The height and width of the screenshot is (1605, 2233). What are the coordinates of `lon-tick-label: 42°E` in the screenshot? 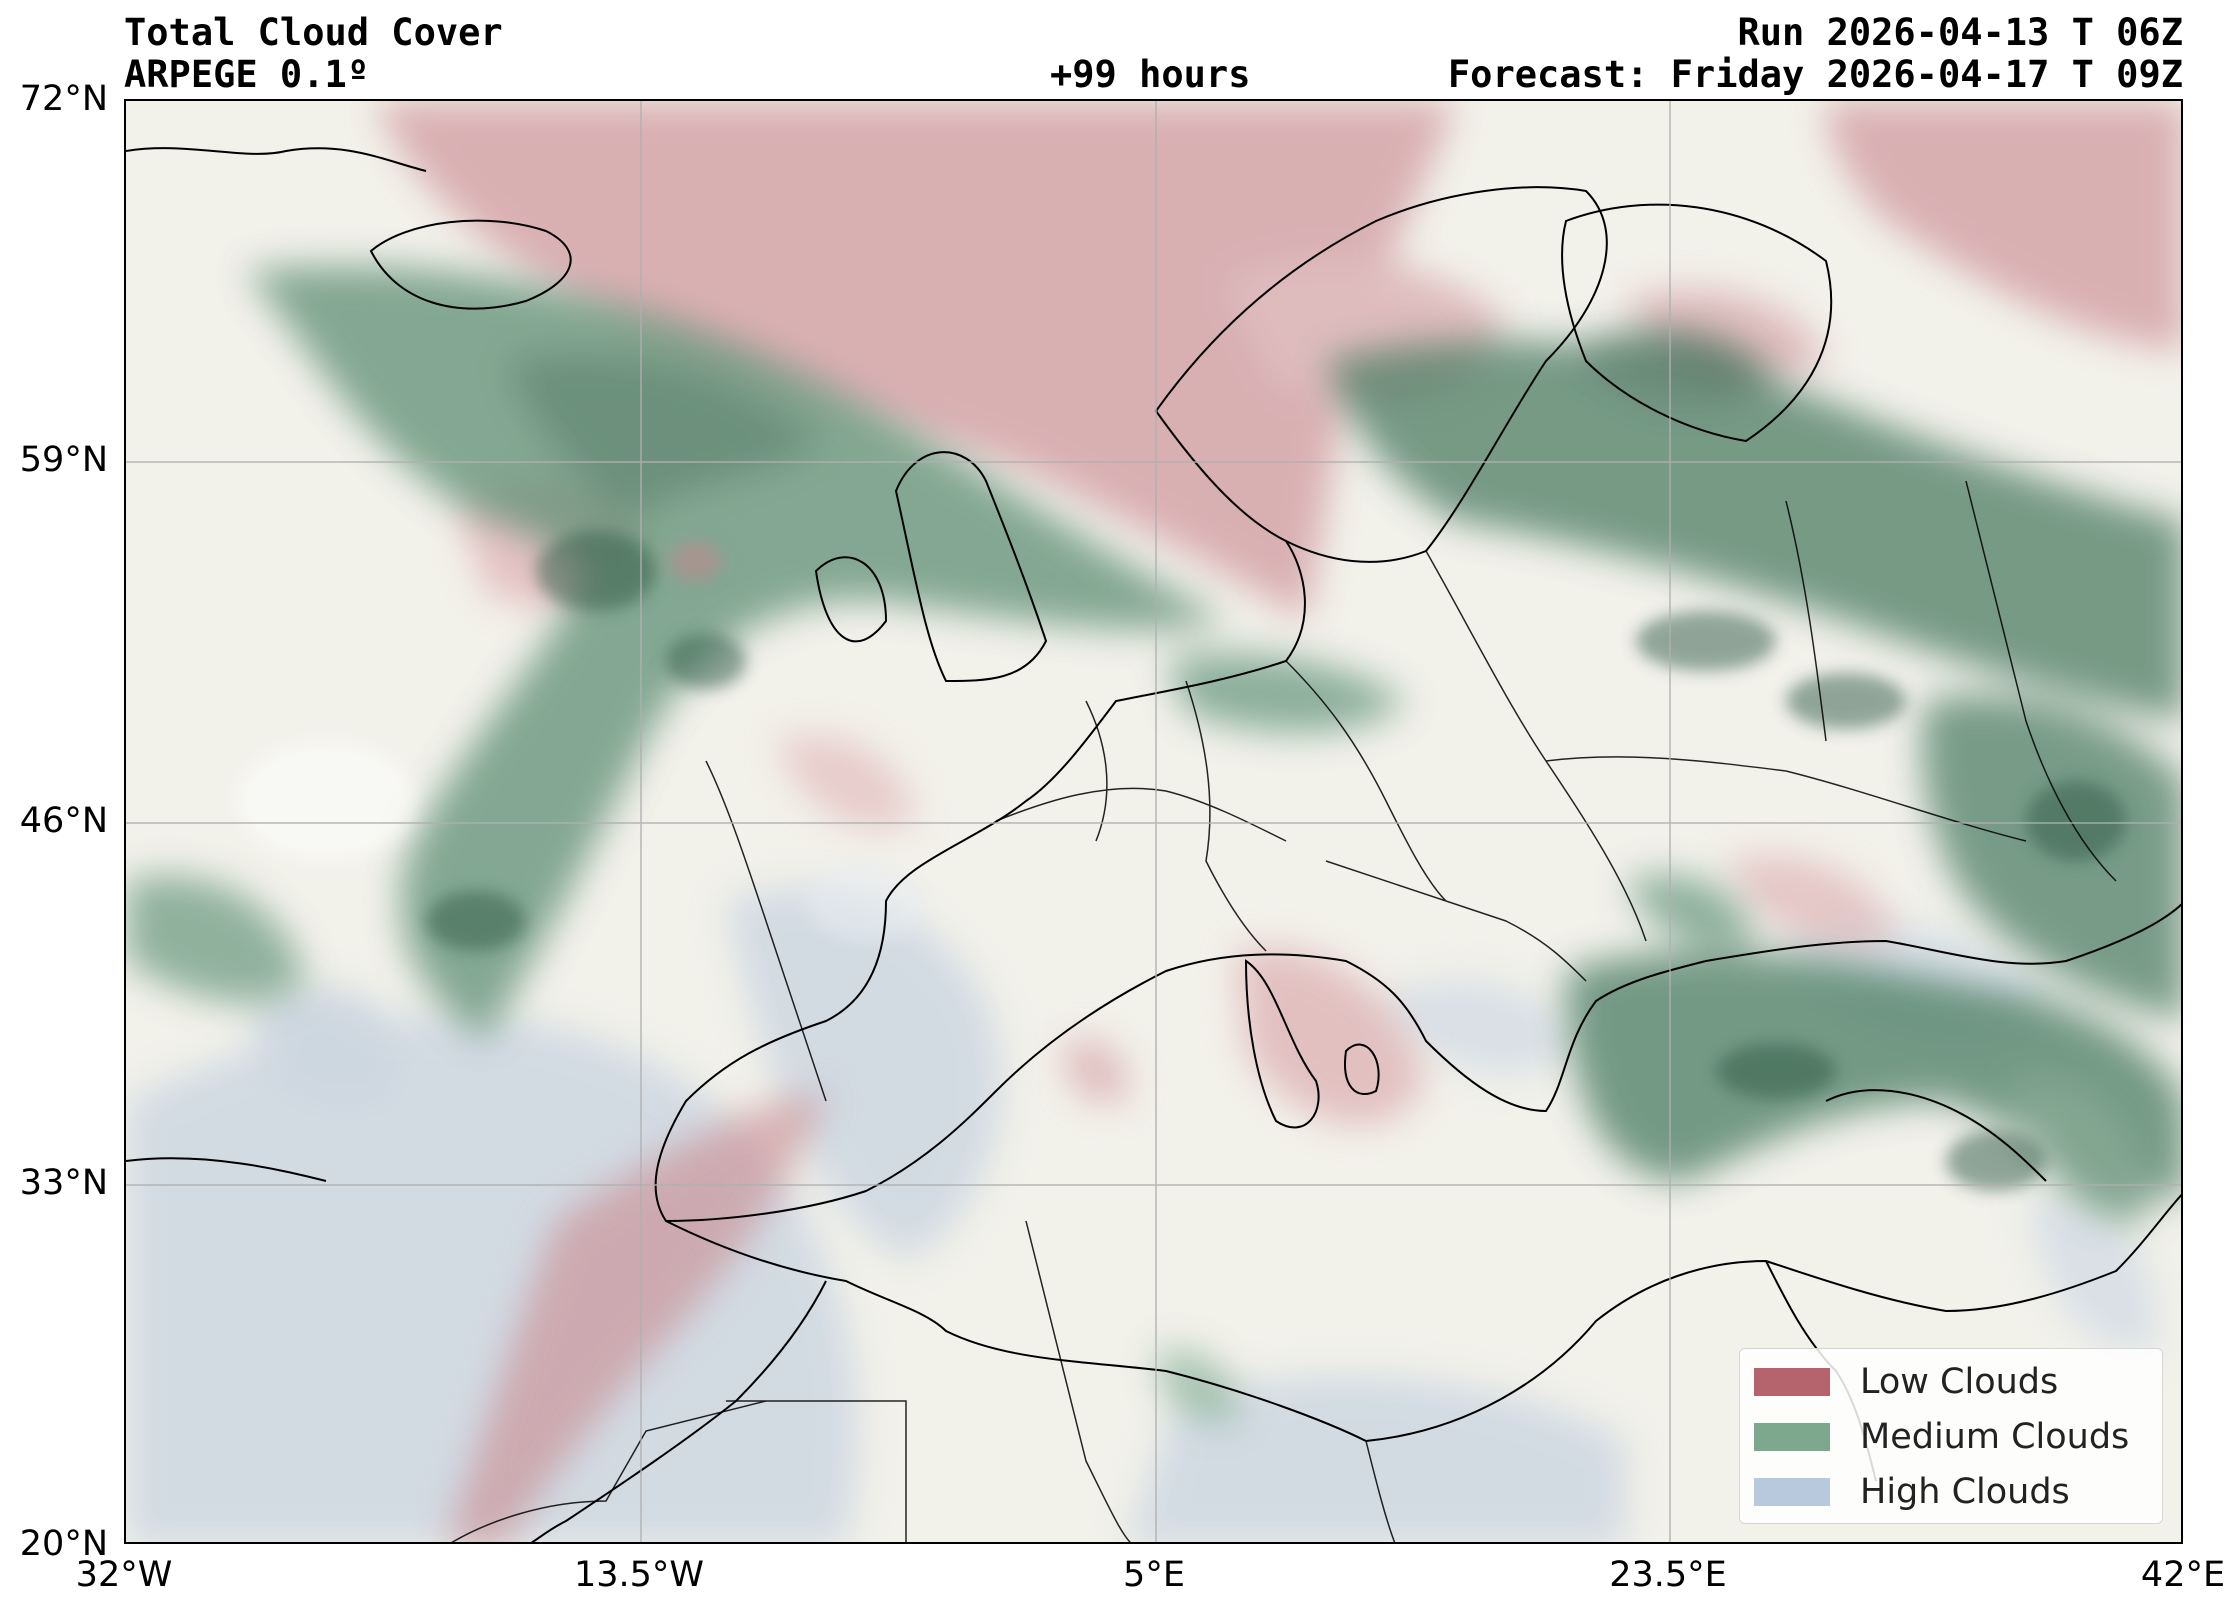 It's located at (2183, 1575).